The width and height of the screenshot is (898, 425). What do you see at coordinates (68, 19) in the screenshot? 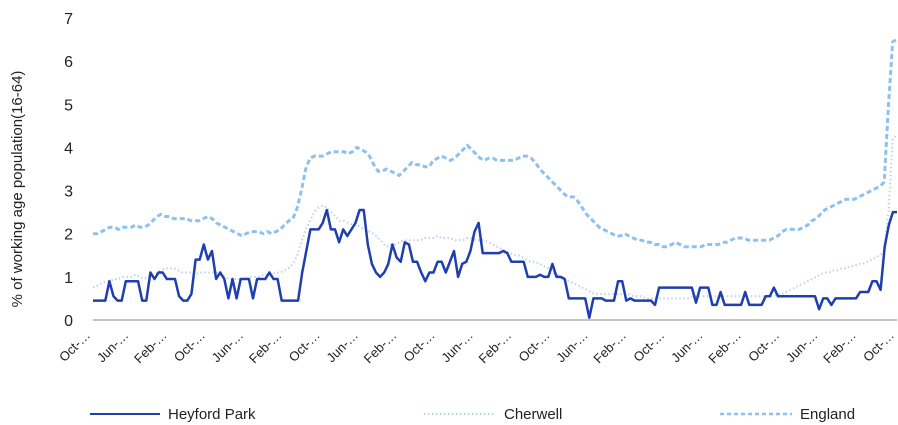
I see `y-tick-label: 7` at bounding box center [68, 19].